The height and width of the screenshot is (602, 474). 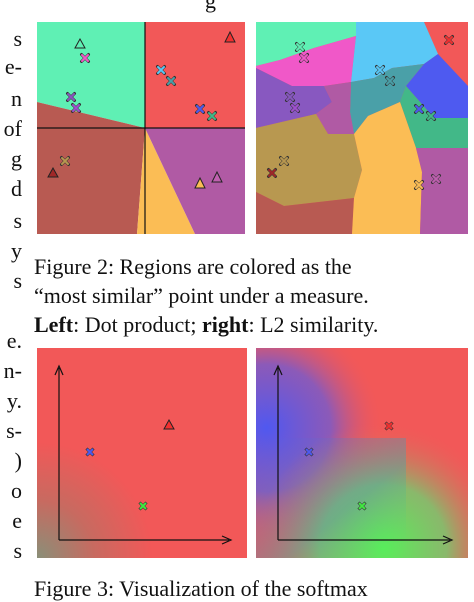 I want to click on softmax-blend-zone, so click(x=331, y=498).